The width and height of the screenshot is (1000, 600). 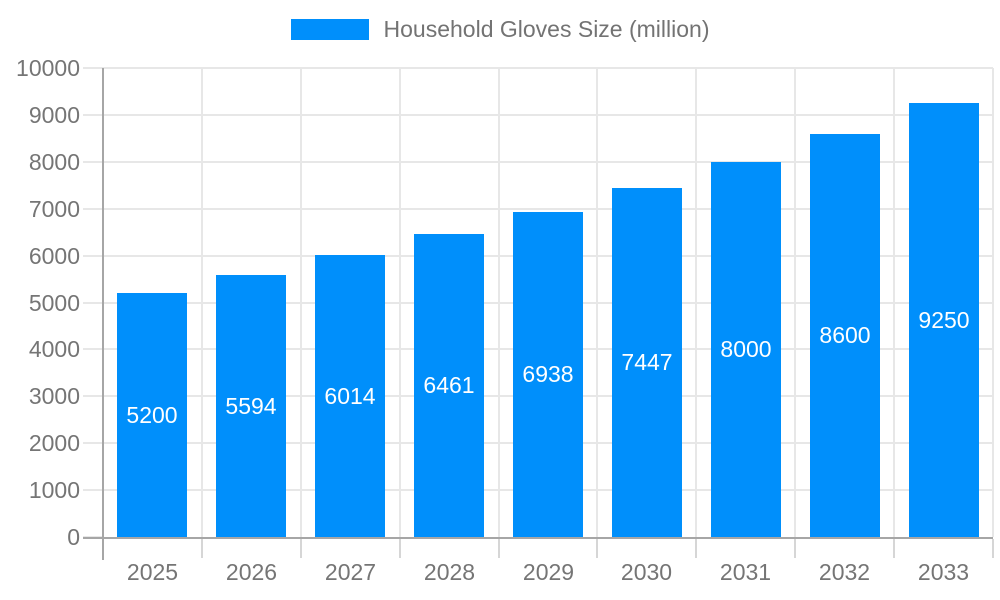 I want to click on y-axis-label: 5000, so click(x=54, y=303).